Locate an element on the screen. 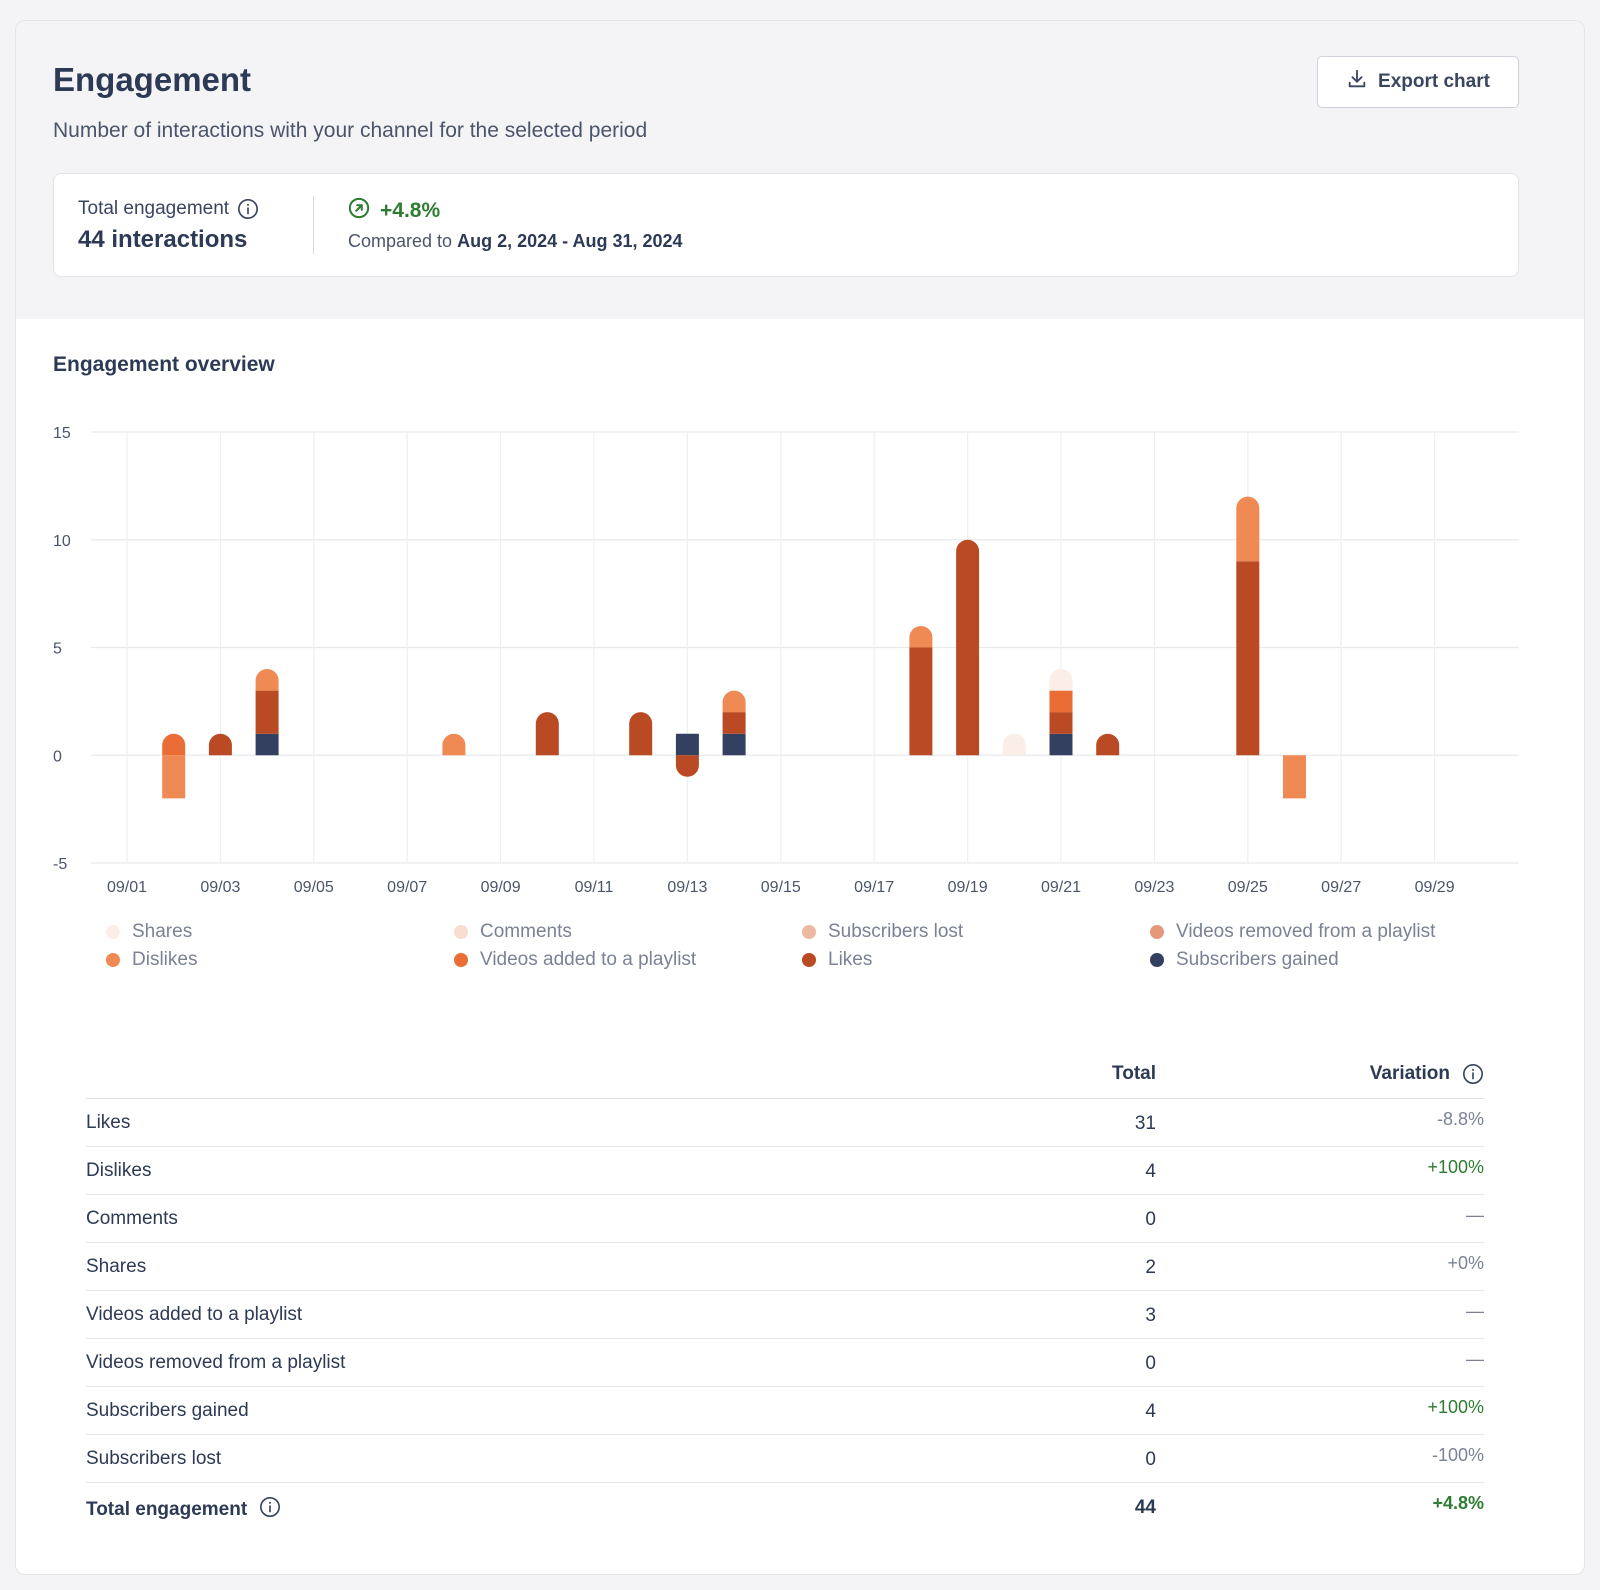  legend-item: Videos added to a playlist is located at coordinates (628, 959).